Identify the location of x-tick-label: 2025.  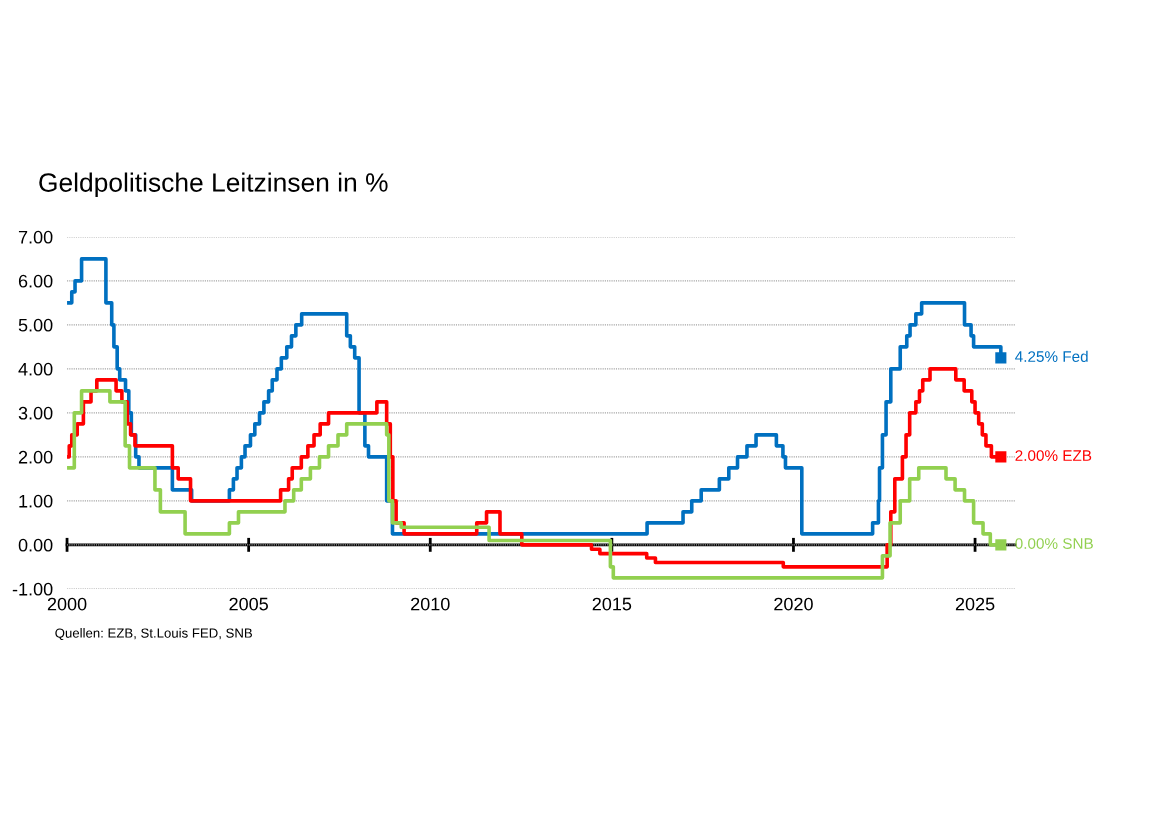
(975, 604).